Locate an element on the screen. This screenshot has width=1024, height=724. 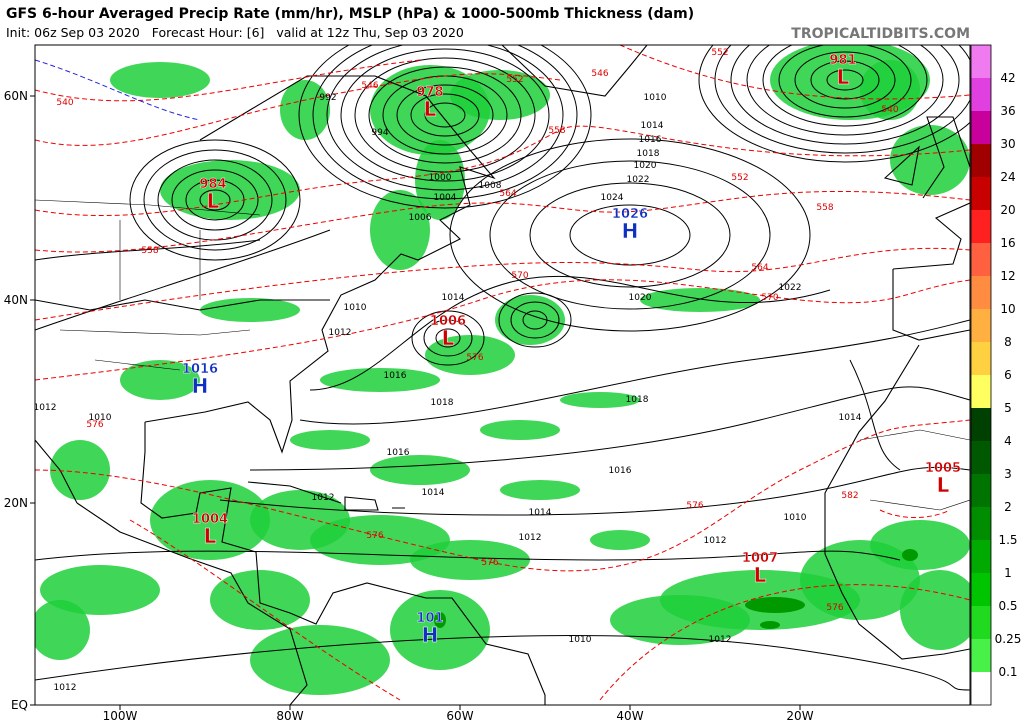
center-pressure: 1006 is located at coordinates (448, 321).